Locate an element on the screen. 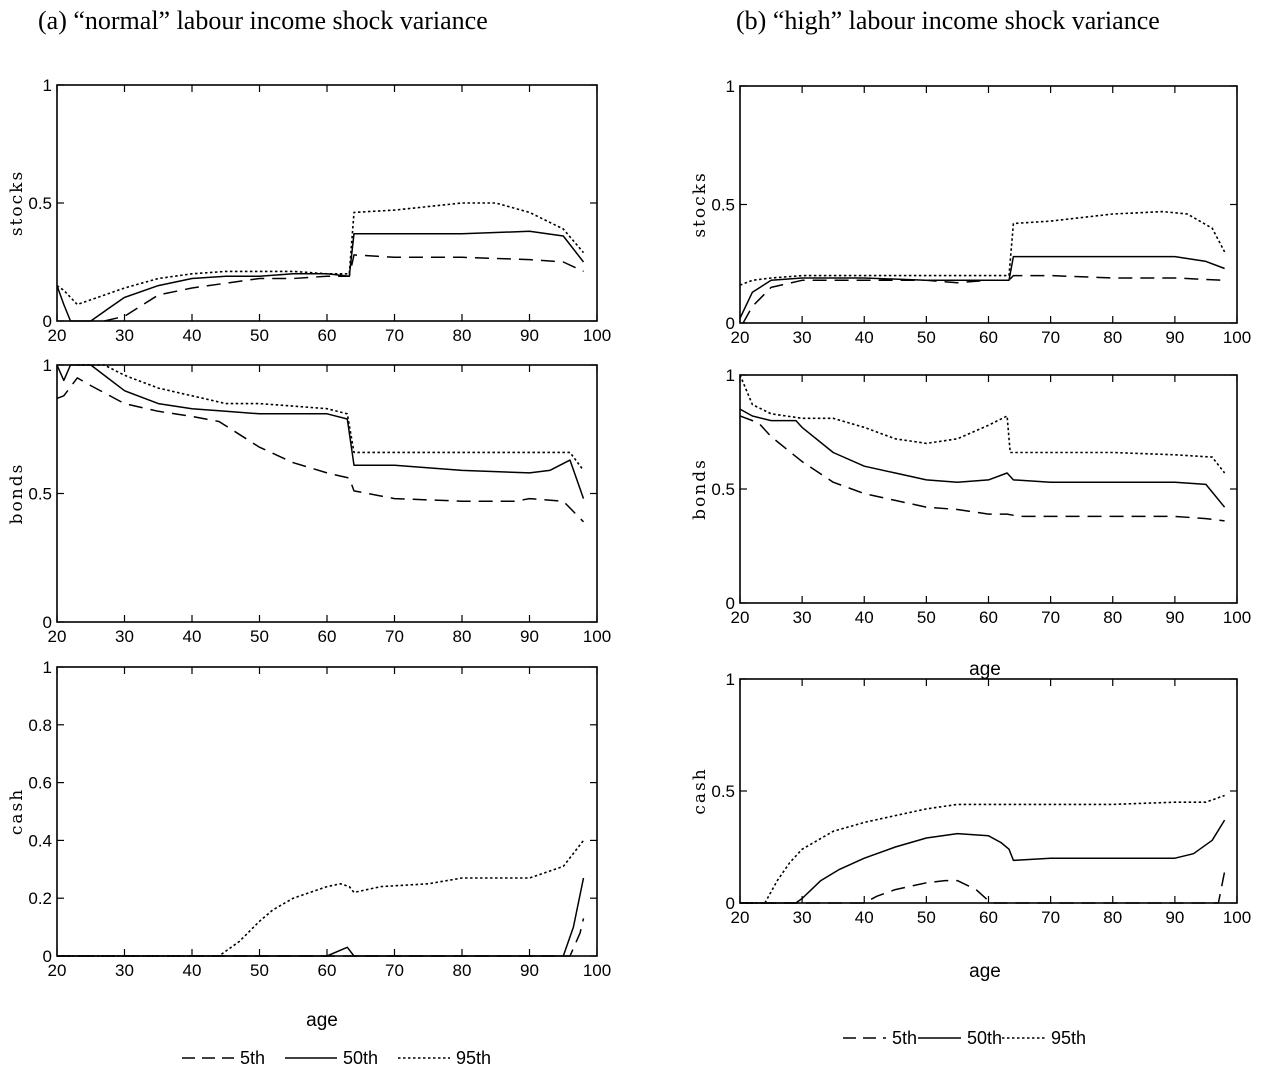  subplot-b-stocks: 20 30 40 50 60 70 80 90 100 0 0.5 1 stocks is located at coordinates (970, 212).